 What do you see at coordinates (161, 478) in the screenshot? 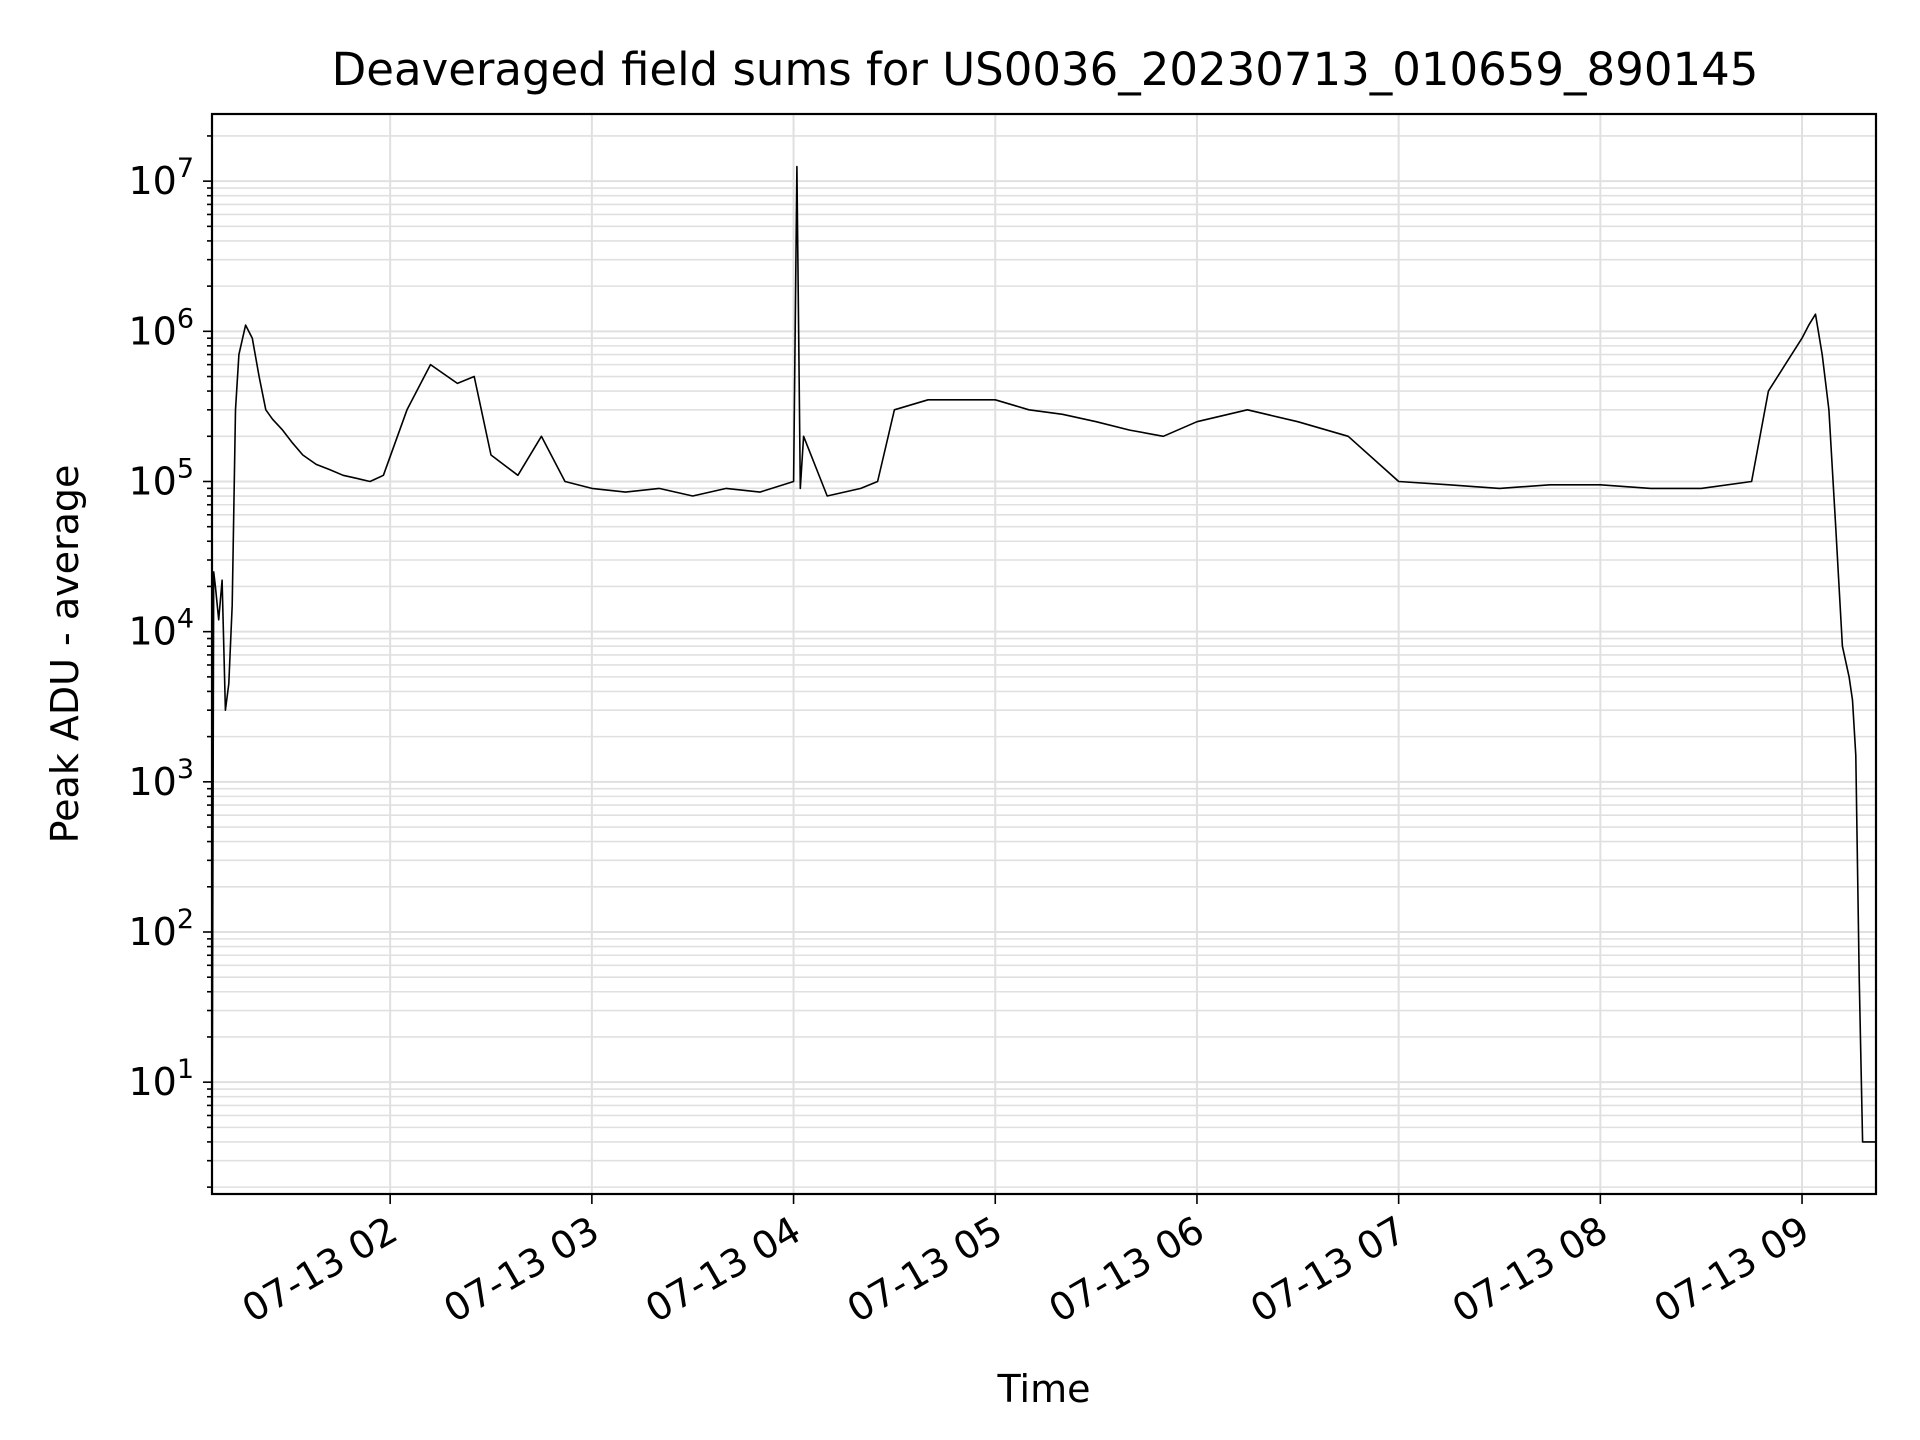
I see `y-tick-label: 105` at bounding box center [161, 478].